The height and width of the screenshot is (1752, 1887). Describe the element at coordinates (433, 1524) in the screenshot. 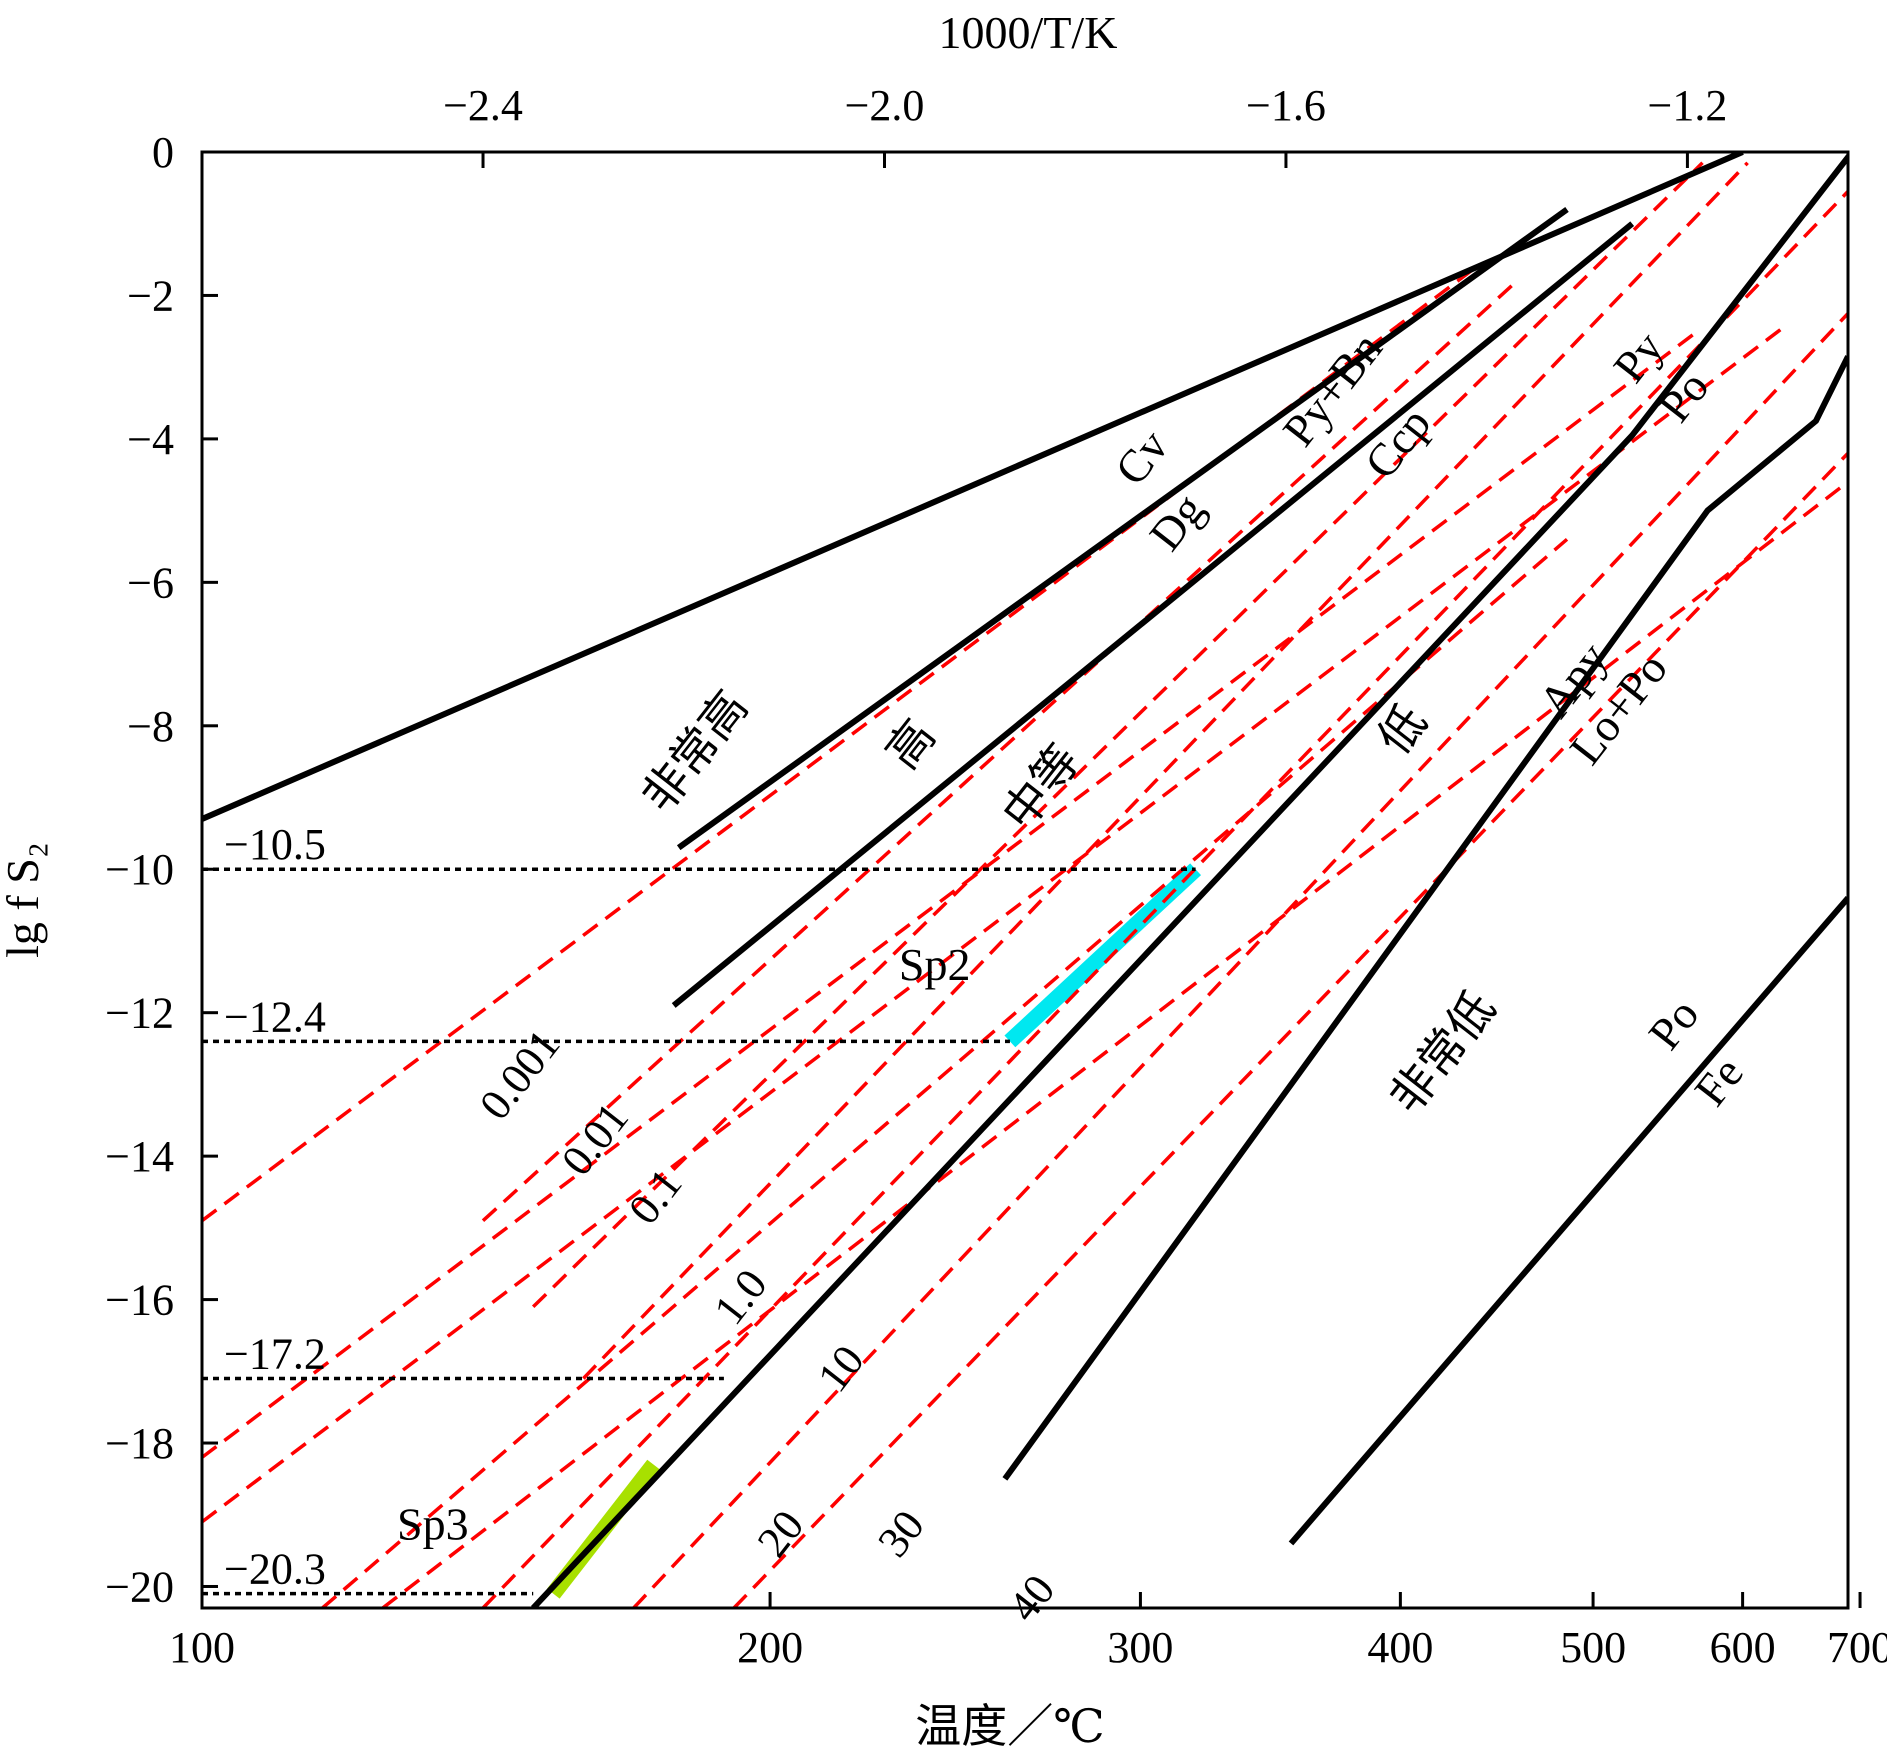

I see `annotation-label: Sp3` at that location.